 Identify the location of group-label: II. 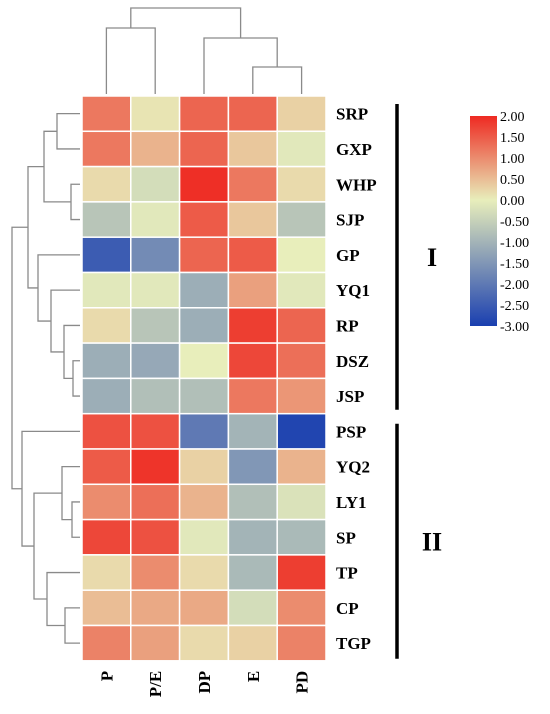
(432, 541).